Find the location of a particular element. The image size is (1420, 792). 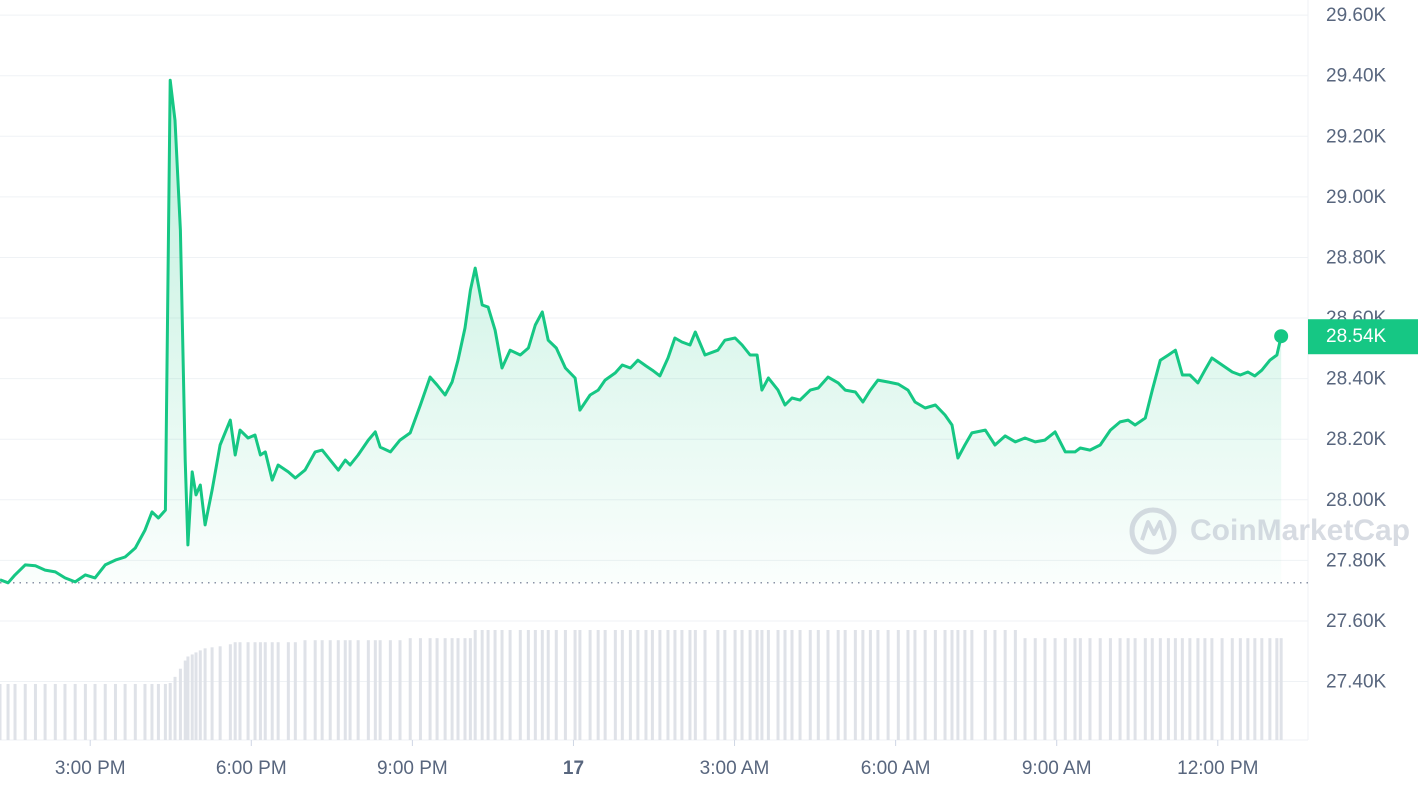

y-tick-label: 28.40K is located at coordinates (1356, 379).